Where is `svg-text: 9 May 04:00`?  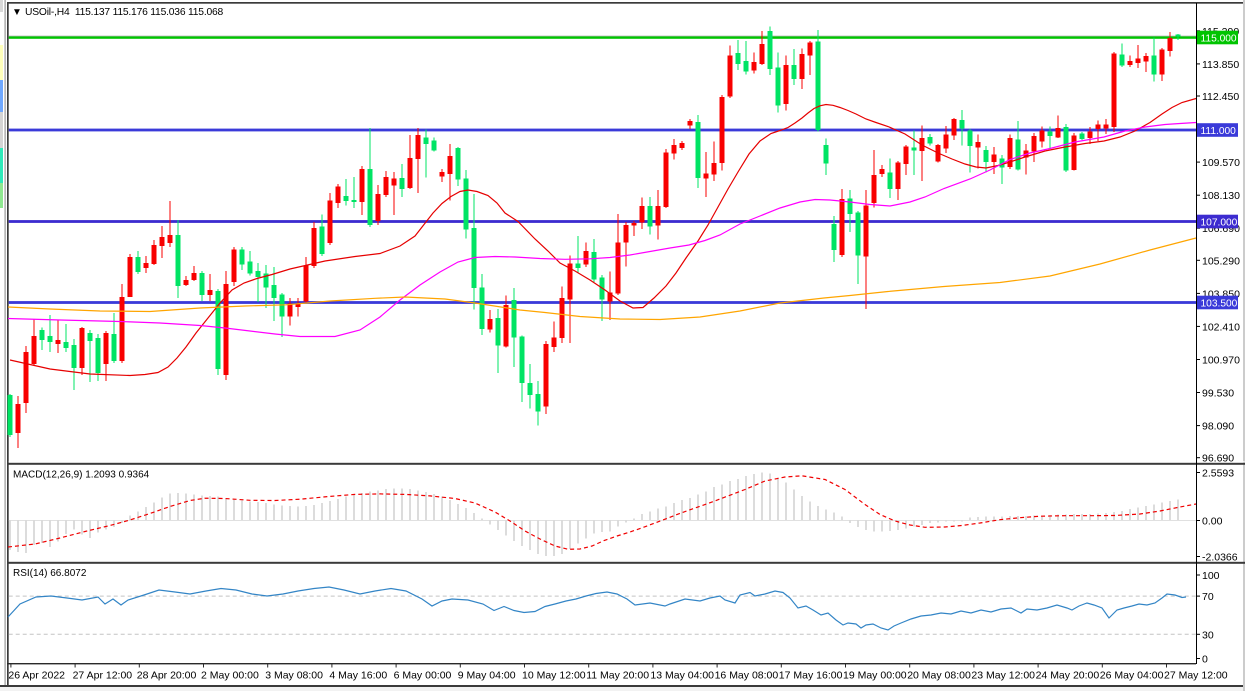
svg-text: 9 May 04:00 is located at coordinates (487, 676).